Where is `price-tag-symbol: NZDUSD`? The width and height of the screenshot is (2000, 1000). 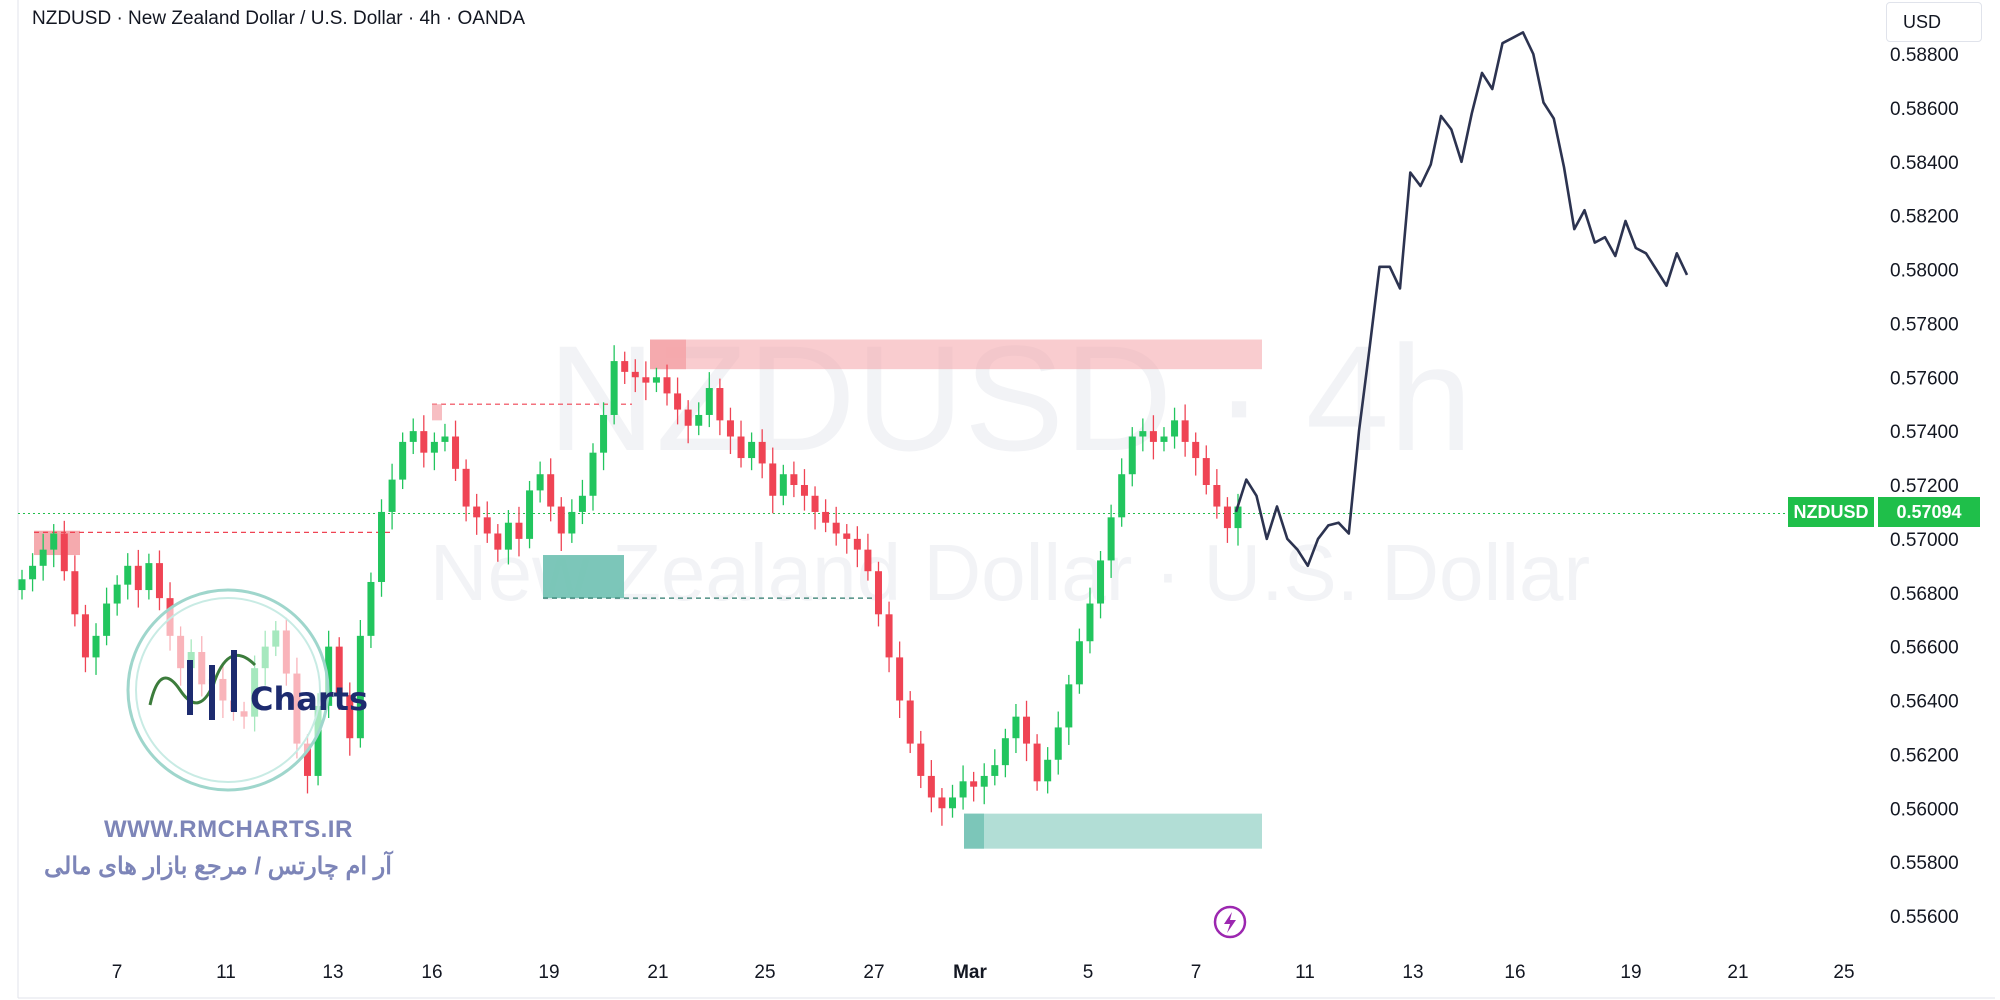
price-tag-symbol: NZDUSD is located at coordinates (1831, 512).